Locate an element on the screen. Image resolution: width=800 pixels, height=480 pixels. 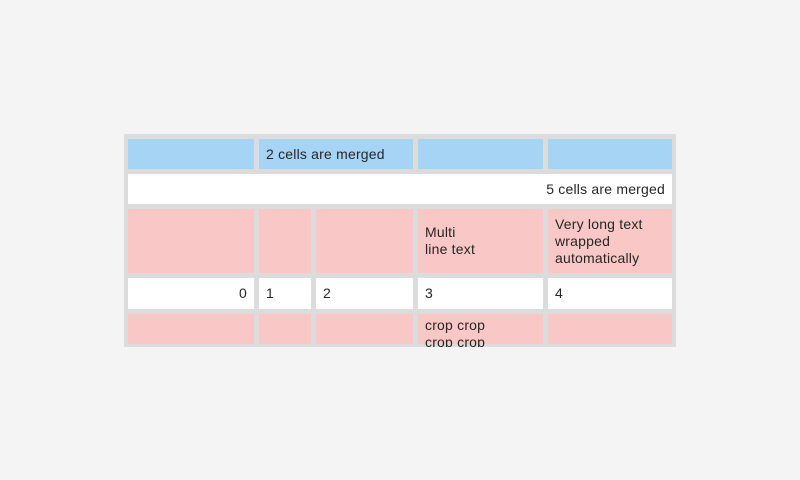
table-cell-crop: crop crop crop crop is located at coordinates (480, 330).